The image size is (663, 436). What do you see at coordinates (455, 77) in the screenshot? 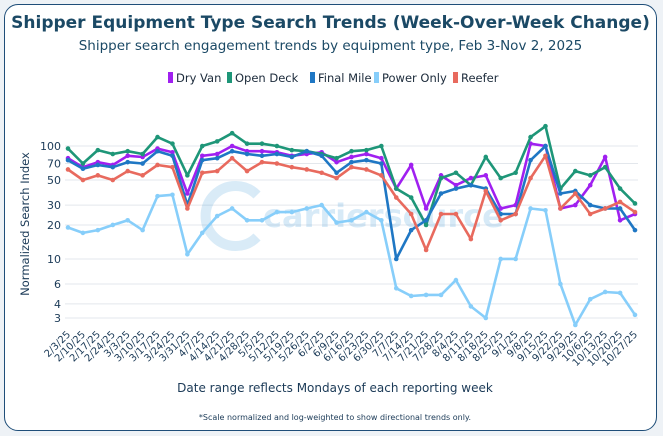
I see `legend-swatch-reefer` at bounding box center [455, 77].